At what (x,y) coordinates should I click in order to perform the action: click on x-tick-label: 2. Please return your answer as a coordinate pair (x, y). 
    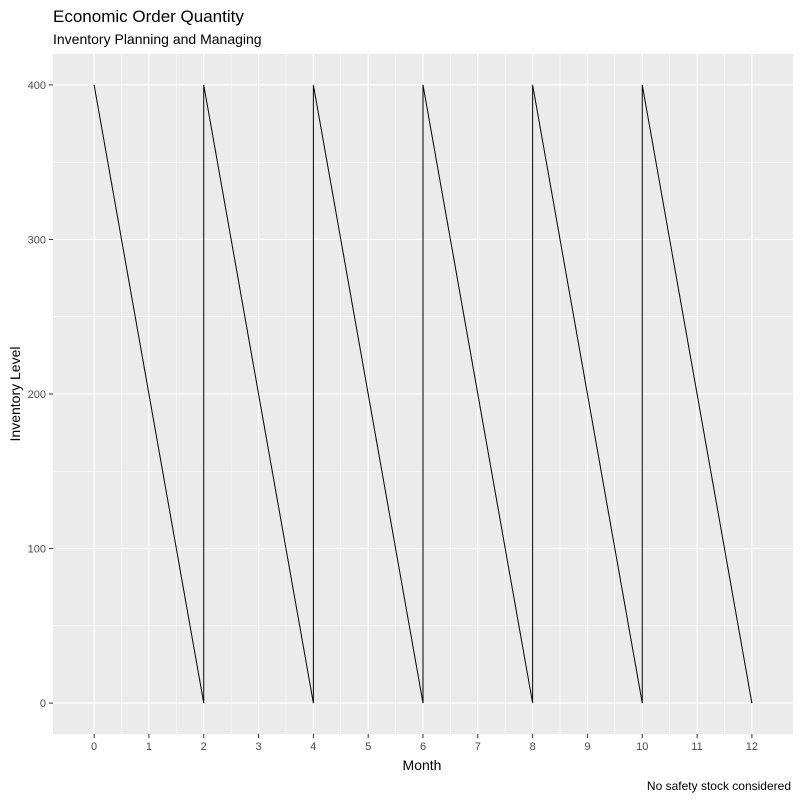
    Looking at the image, I should click on (204, 747).